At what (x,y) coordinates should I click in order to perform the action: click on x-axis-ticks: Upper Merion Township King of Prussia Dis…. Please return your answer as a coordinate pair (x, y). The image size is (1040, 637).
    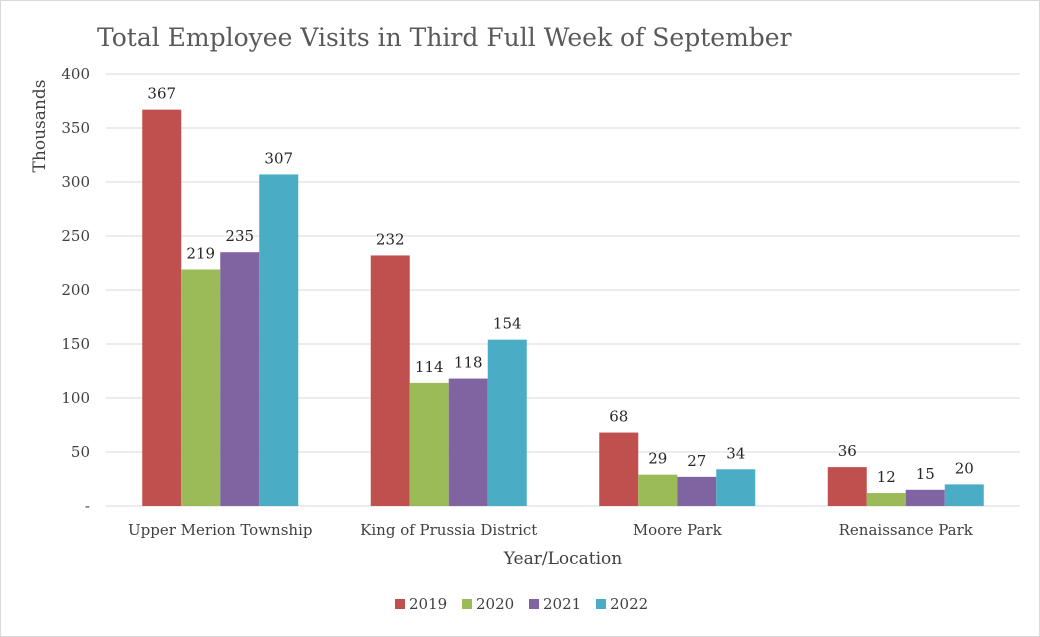
    Looking at the image, I should click on (551, 530).